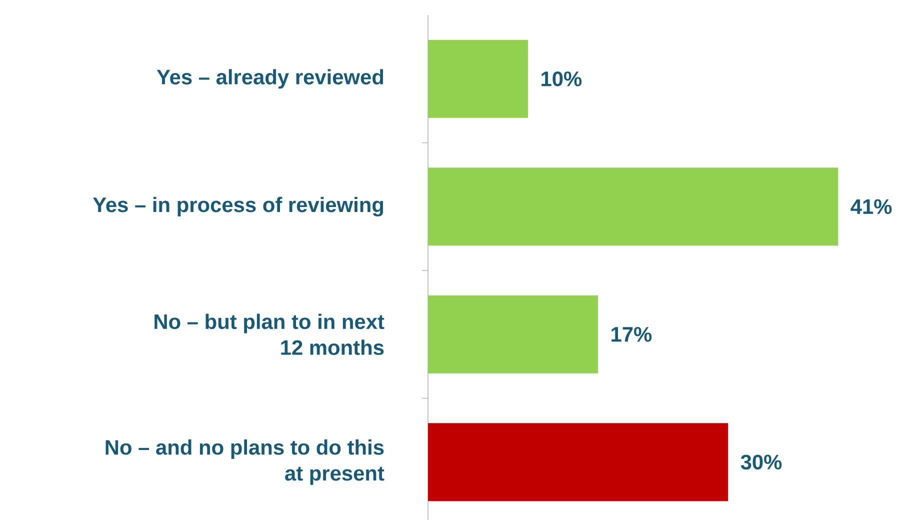  What do you see at coordinates (761, 462) in the screenshot?
I see `data-label: 30%` at bounding box center [761, 462].